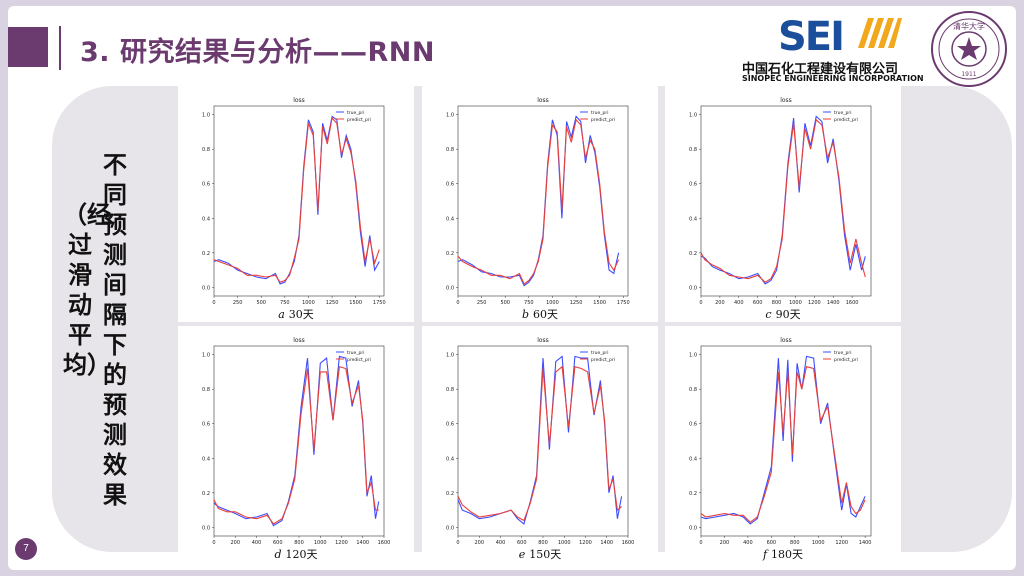 The height and width of the screenshot is (576, 1024). What do you see at coordinates (968, 74) in the screenshot?
I see `seal-year-text: 1911` at bounding box center [968, 74].